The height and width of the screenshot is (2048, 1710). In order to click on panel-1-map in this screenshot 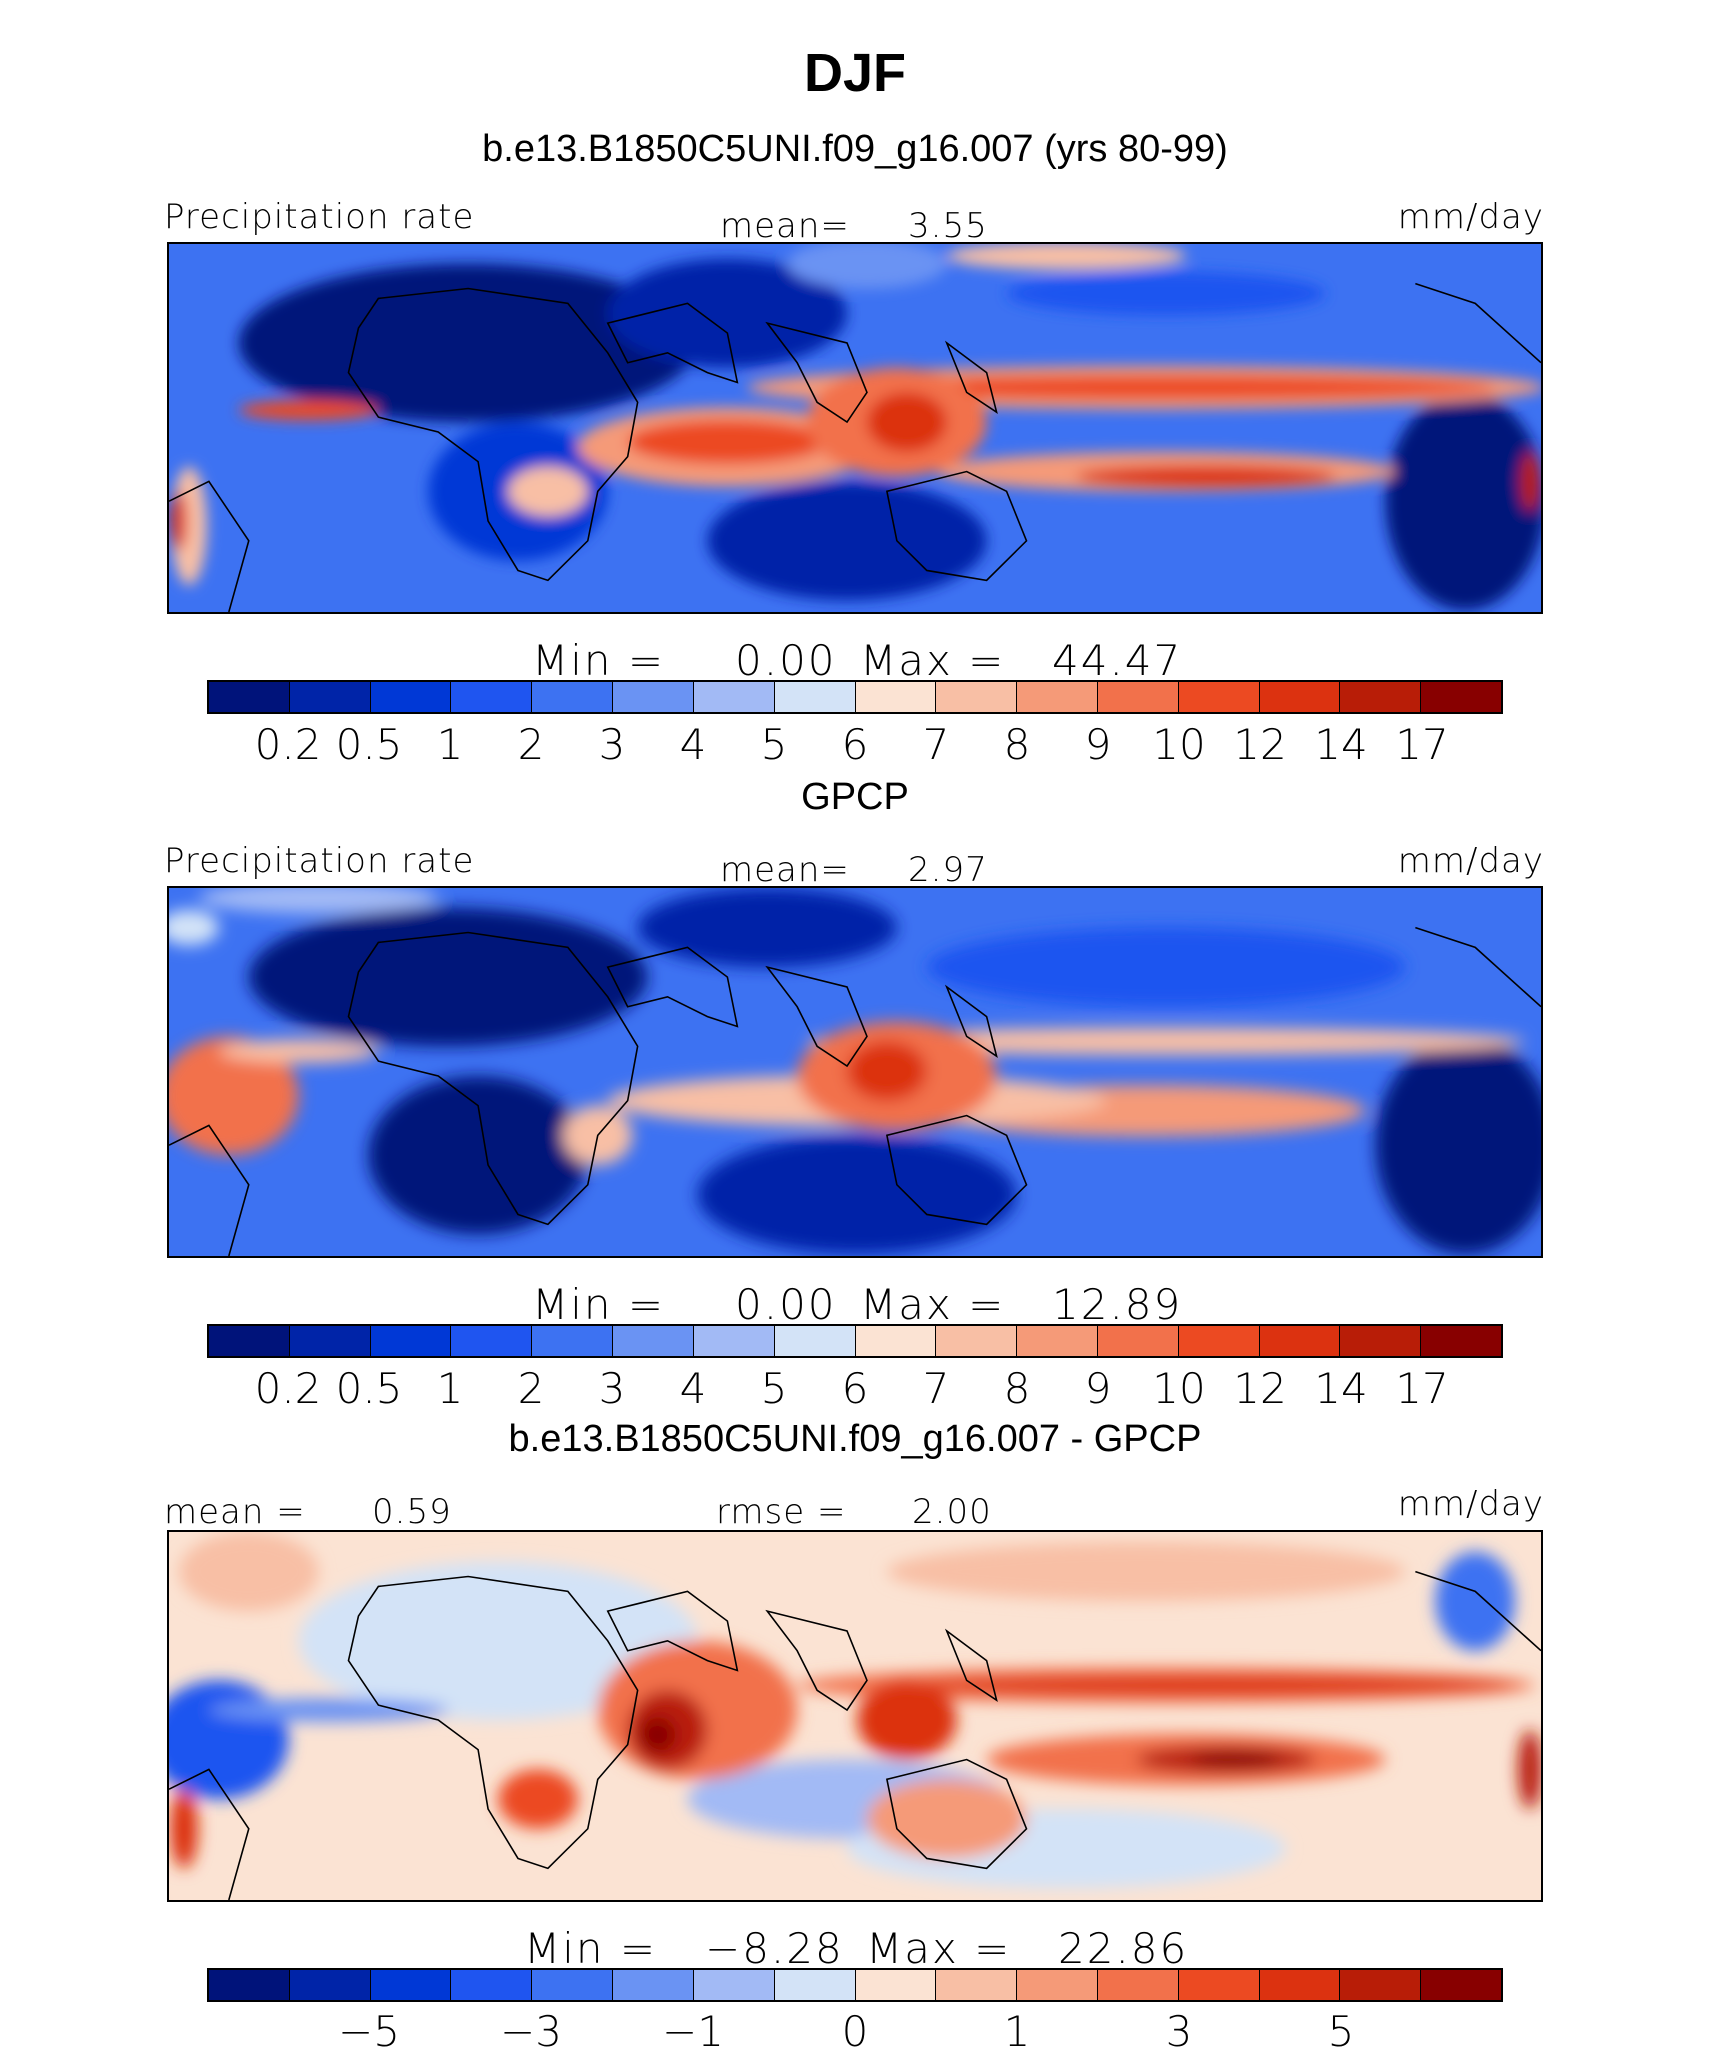, I will do `click(855, 428)`.